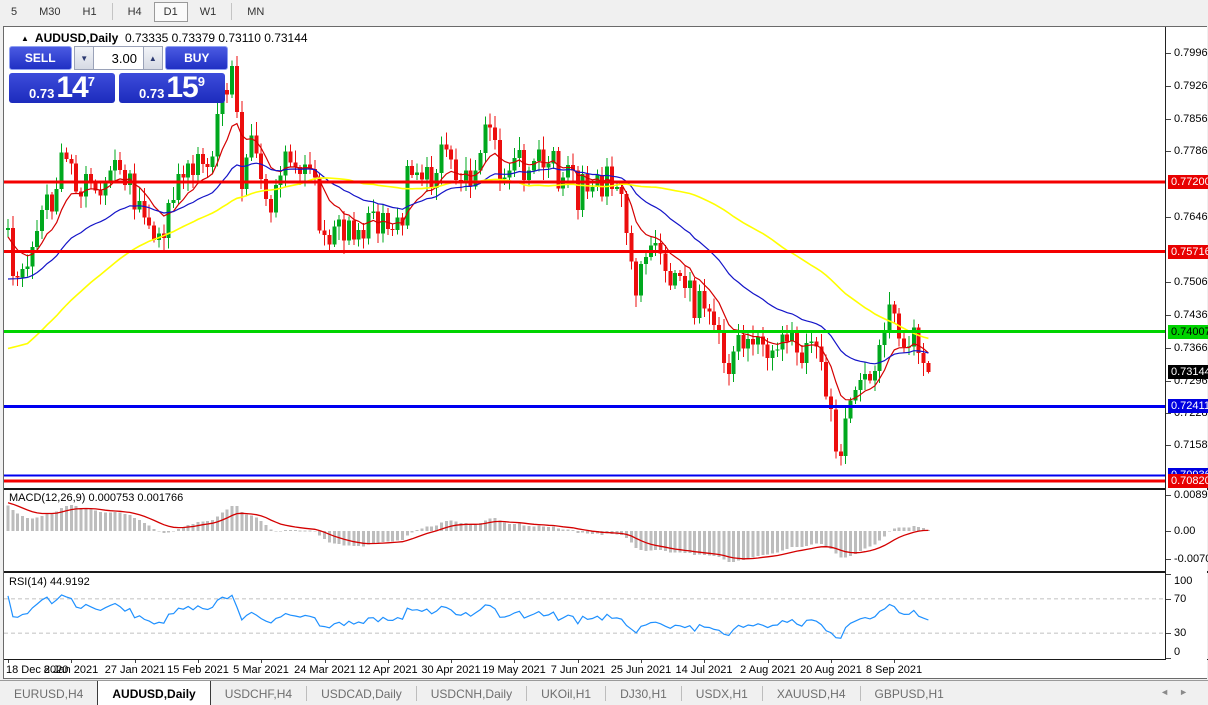 The width and height of the screenshot is (1208, 705). I want to click on chart-symbol-label: AUDUSD,Daily, so click(76, 38).